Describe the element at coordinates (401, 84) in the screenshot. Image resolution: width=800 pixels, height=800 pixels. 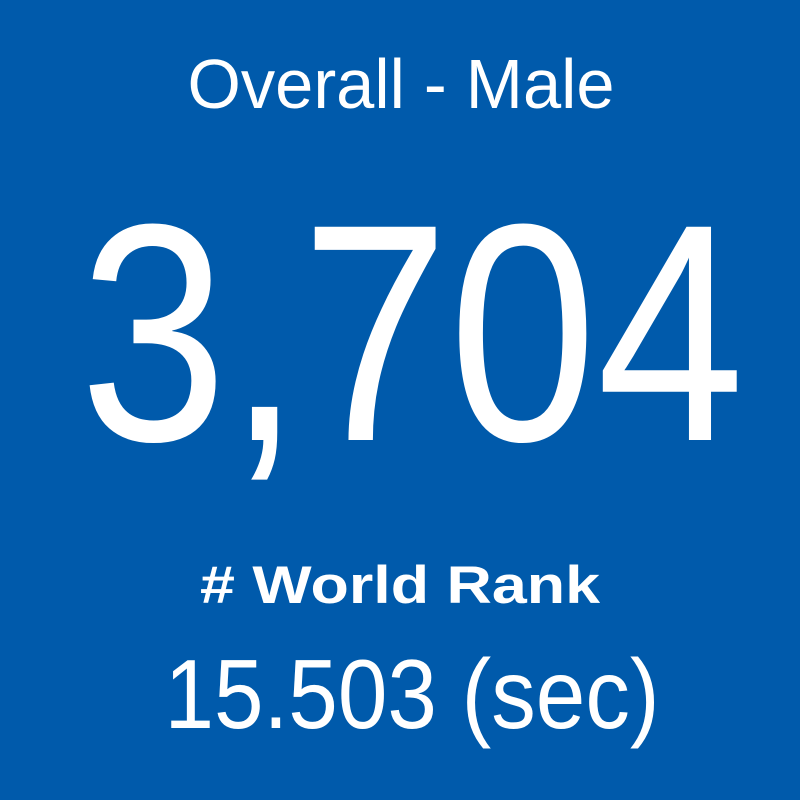
I see `tile-title: Overall - Male` at that location.